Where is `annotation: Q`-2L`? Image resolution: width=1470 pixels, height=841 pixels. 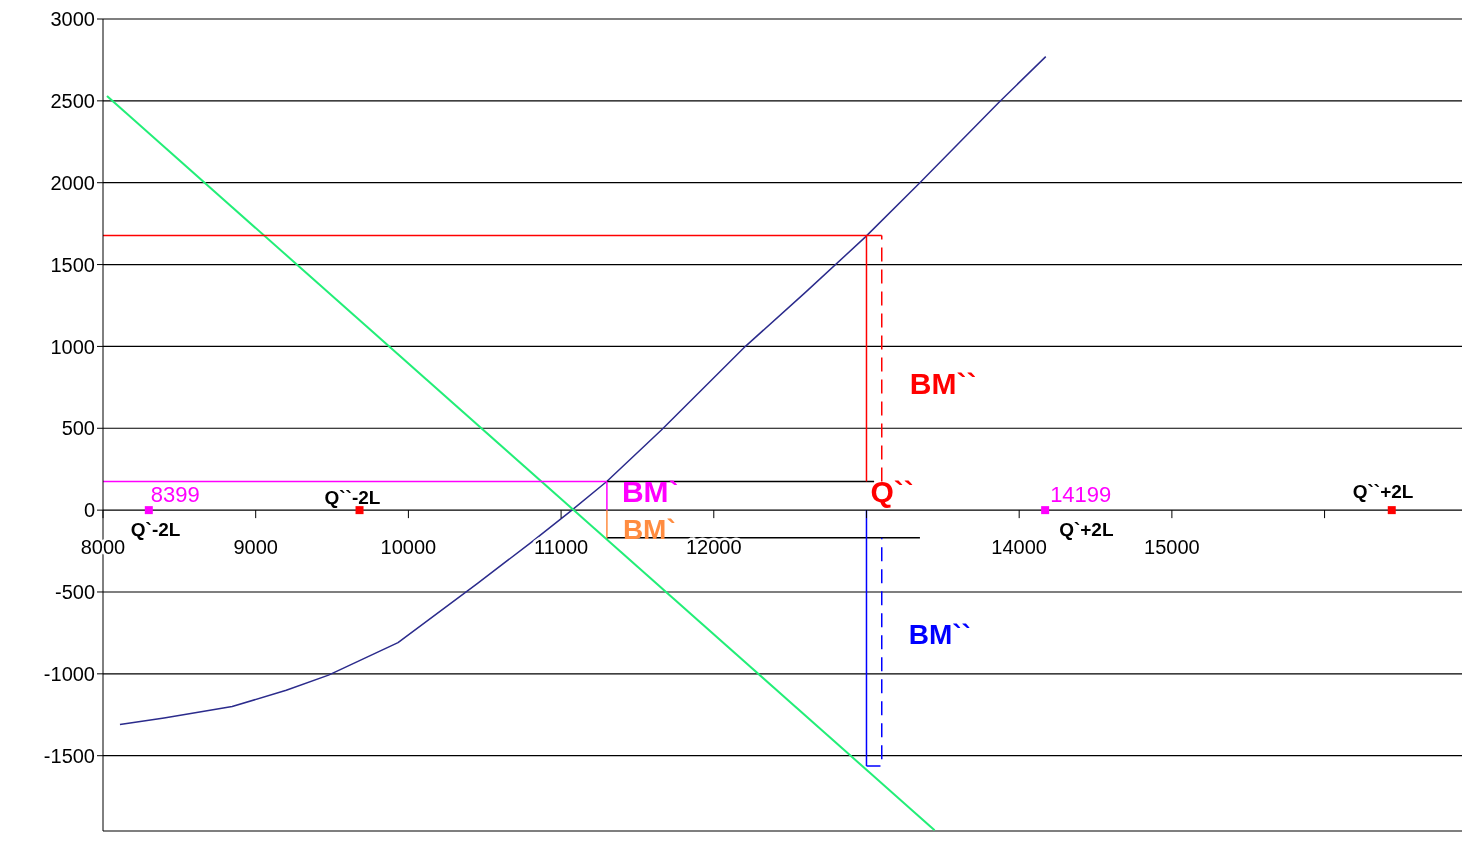
annotation: Q`-2L is located at coordinates (155, 529).